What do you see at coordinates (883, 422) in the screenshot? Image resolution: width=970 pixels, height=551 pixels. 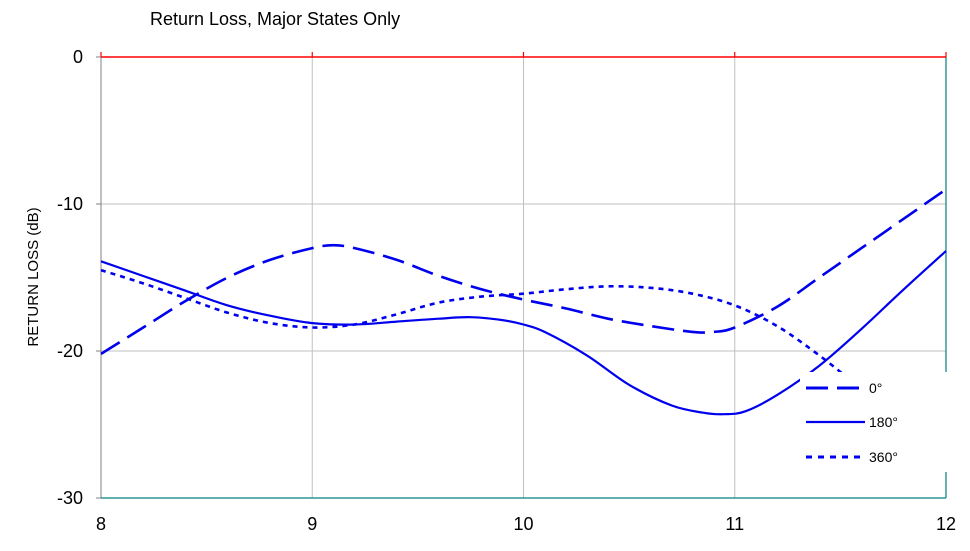 I see `legend-label-1: 180°` at bounding box center [883, 422].